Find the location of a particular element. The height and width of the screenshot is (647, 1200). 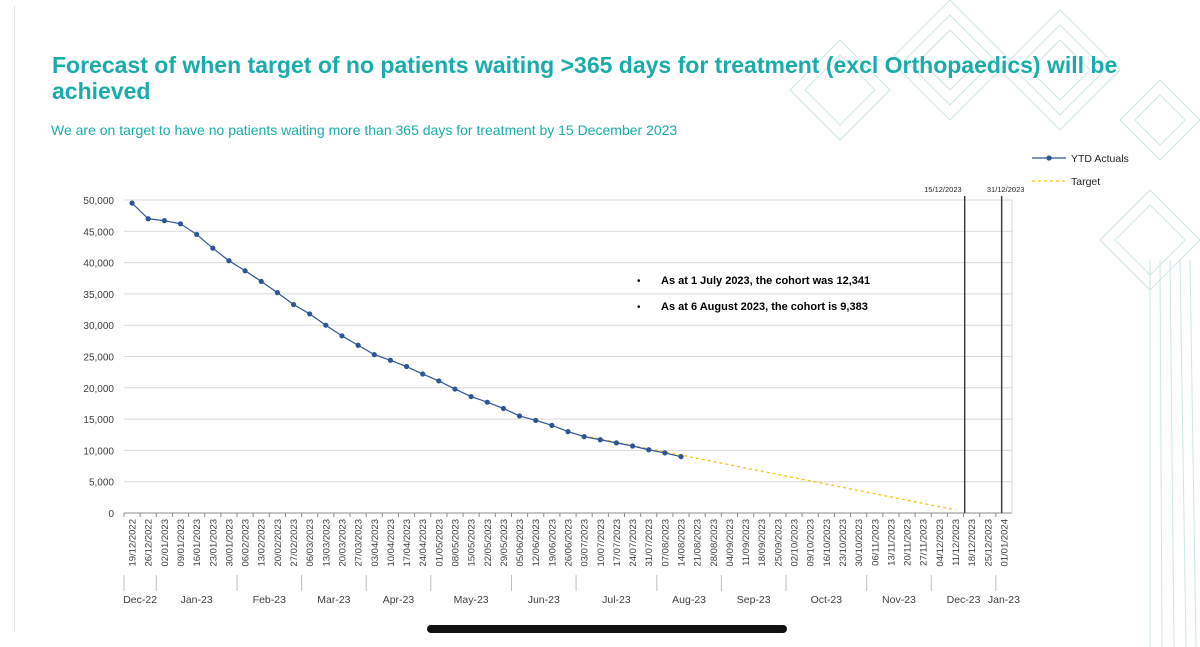

x-tick-label: 13/03/2023 is located at coordinates (326, 543).